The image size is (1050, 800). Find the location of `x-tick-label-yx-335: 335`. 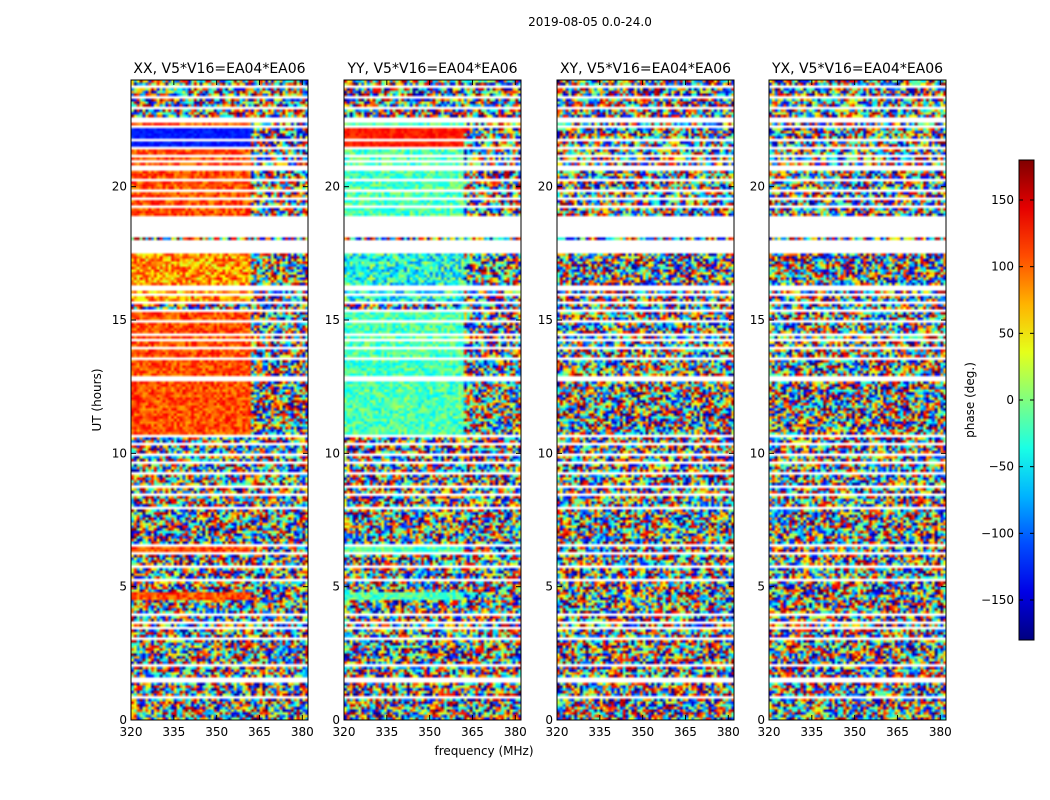

x-tick-label-yx-335: 335 is located at coordinates (811, 732).